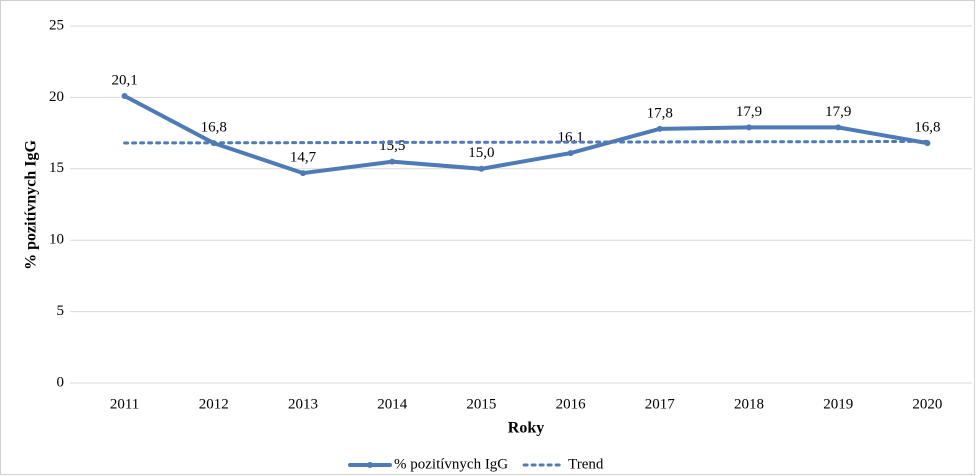 This screenshot has width=976, height=476. I want to click on legend-marker, so click(370, 465).